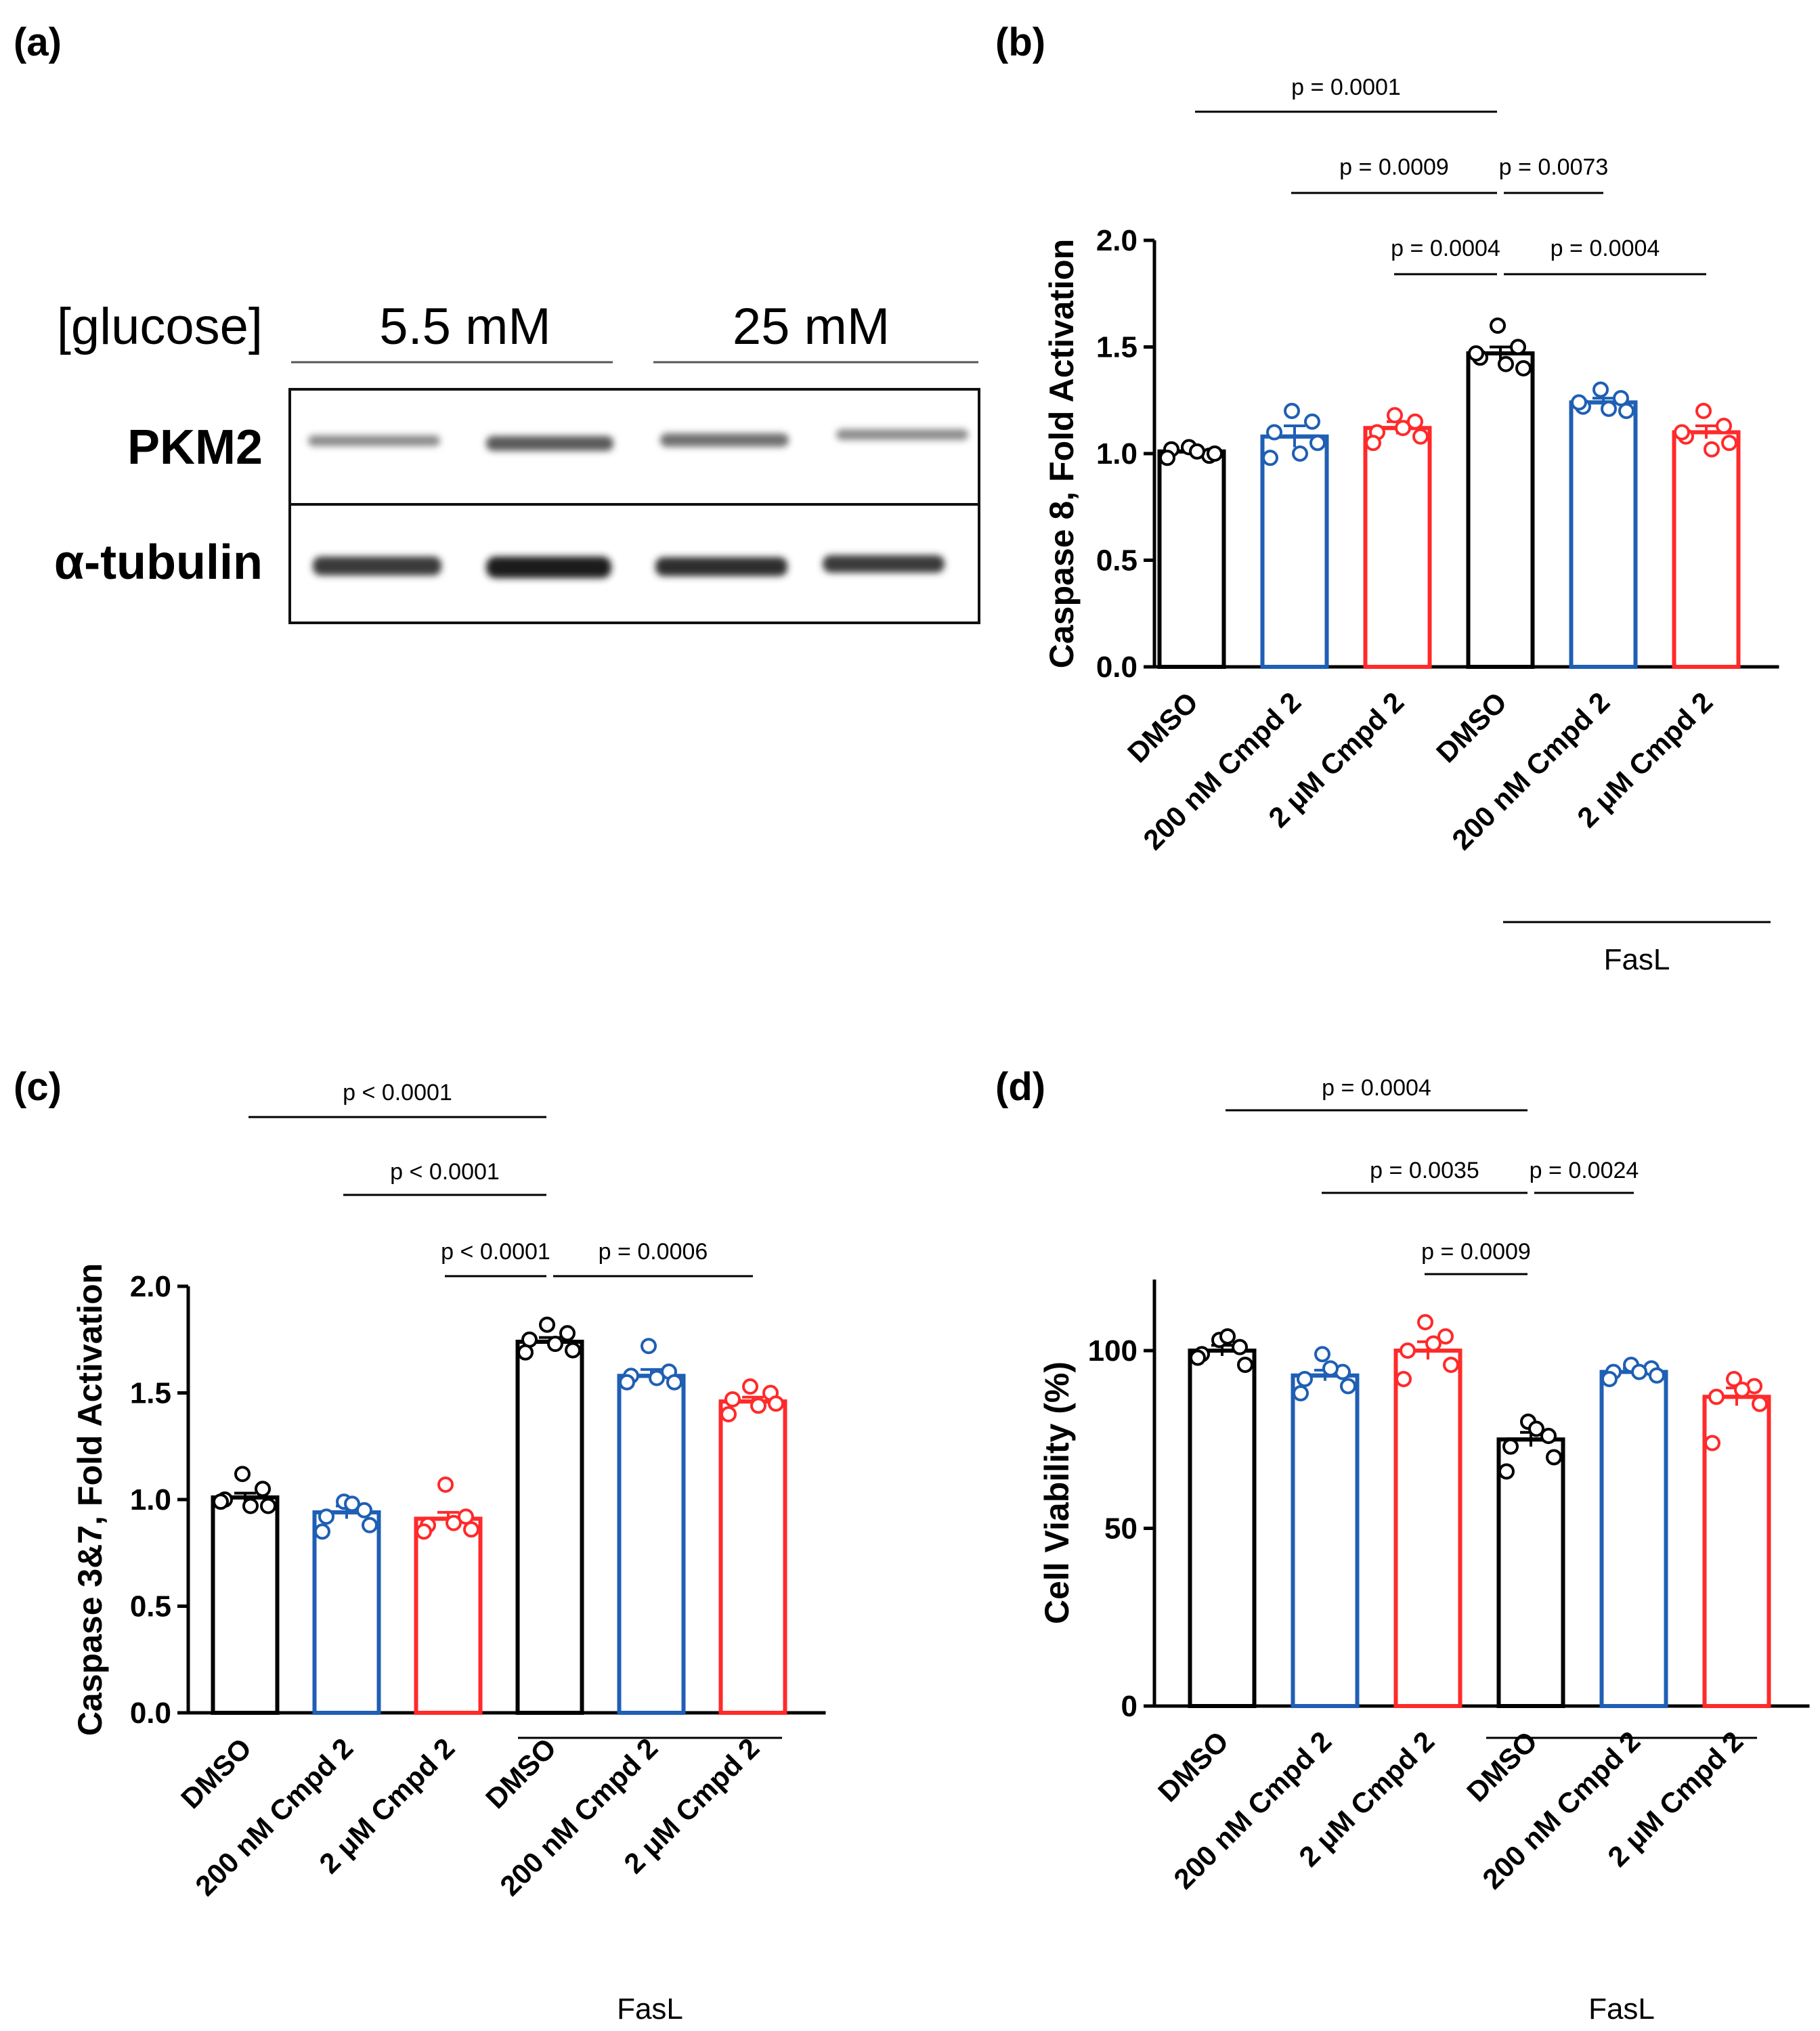 This screenshot has width=1820, height=2031. What do you see at coordinates (150, 1393) in the screenshot?
I see `y-tick-label: 1.5` at bounding box center [150, 1393].